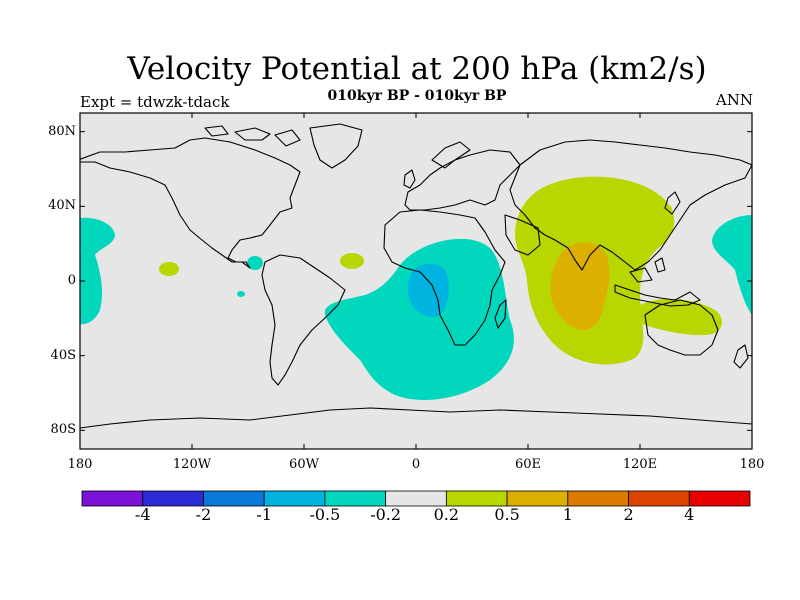 Image resolution: width=800 pixels, height=600 pixels. What do you see at coordinates (640, 464) in the screenshot?
I see `lon-tick-label: 120E` at bounding box center [640, 464].